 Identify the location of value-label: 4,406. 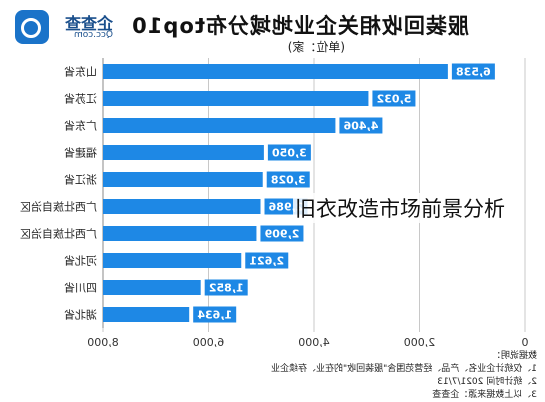
(360, 126).